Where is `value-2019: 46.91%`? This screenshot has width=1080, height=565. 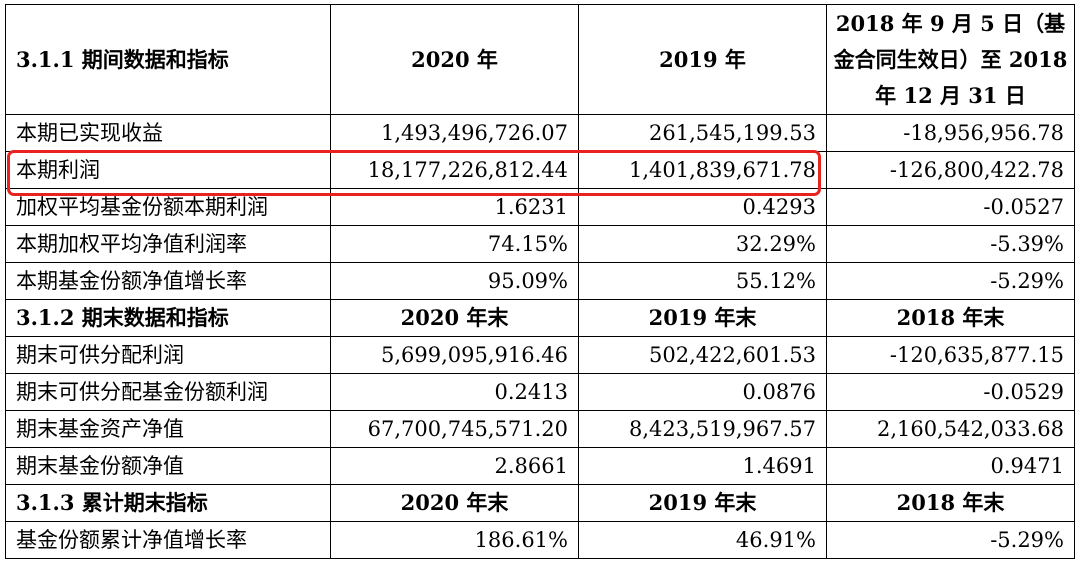
value-2019: 46.91% is located at coordinates (702, 540).